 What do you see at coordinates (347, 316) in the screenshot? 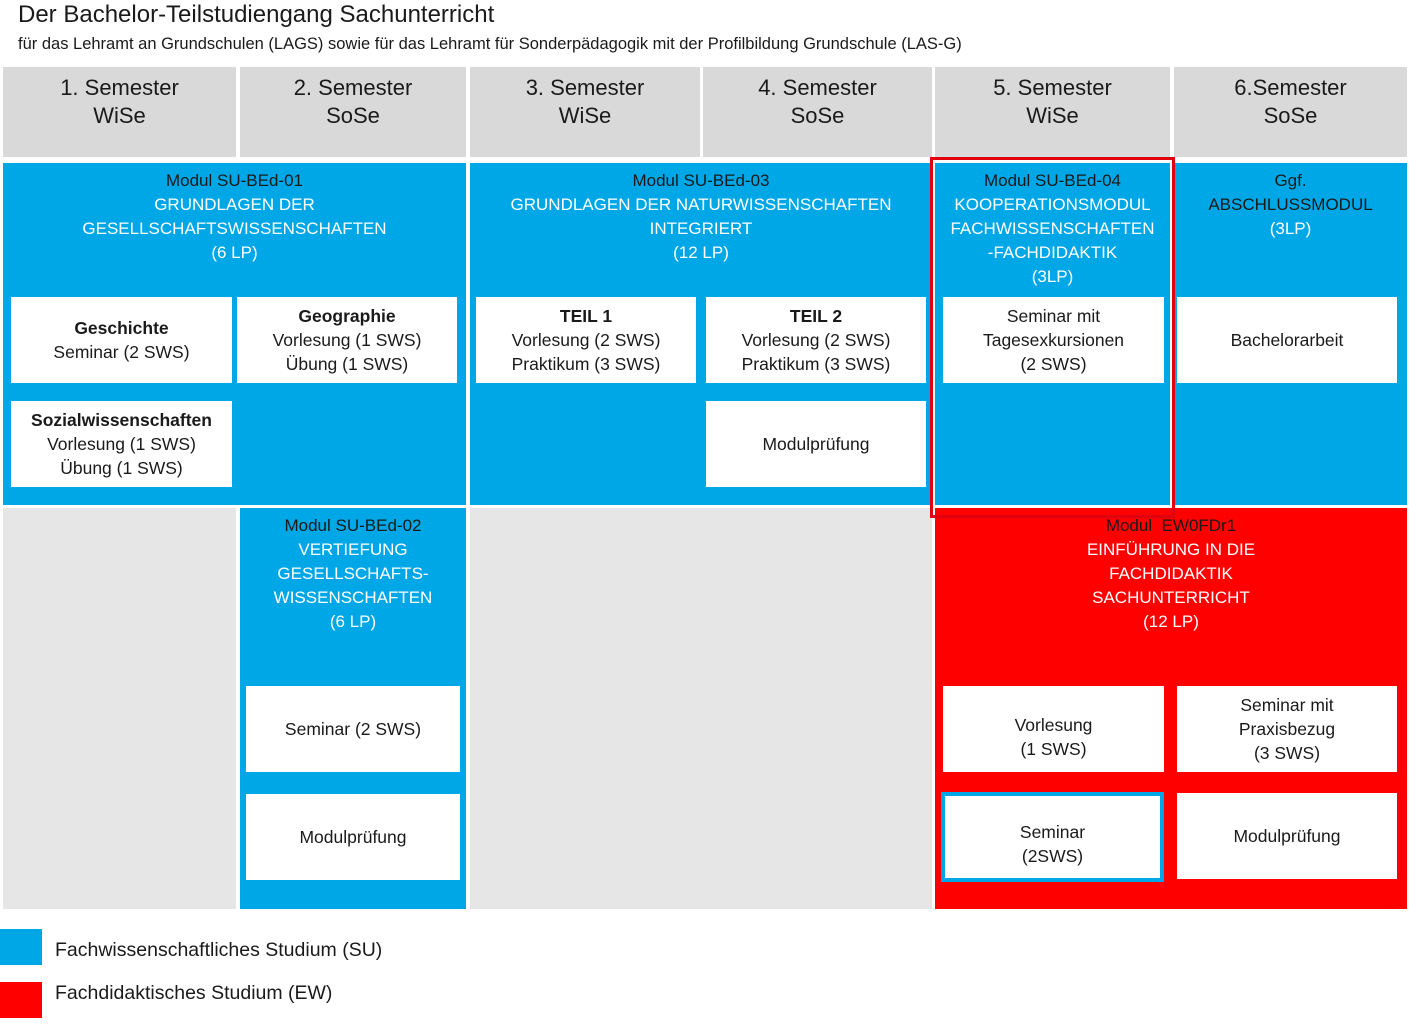
I see `course-name: Geographie` at bounding box center [347, 316].